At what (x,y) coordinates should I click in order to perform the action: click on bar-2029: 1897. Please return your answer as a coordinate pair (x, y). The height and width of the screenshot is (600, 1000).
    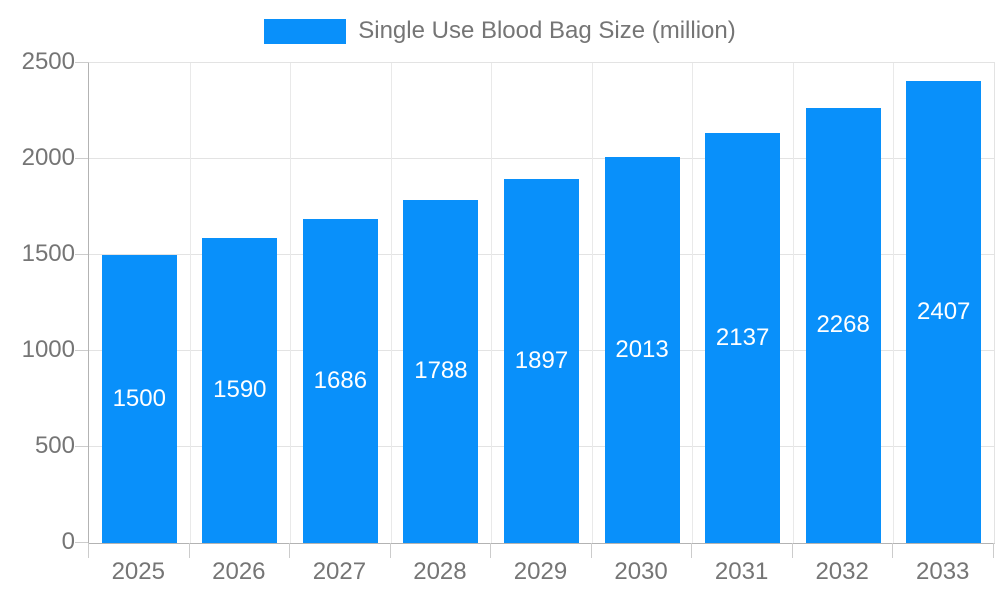
    Looking at the image, I should click on (541, 360).